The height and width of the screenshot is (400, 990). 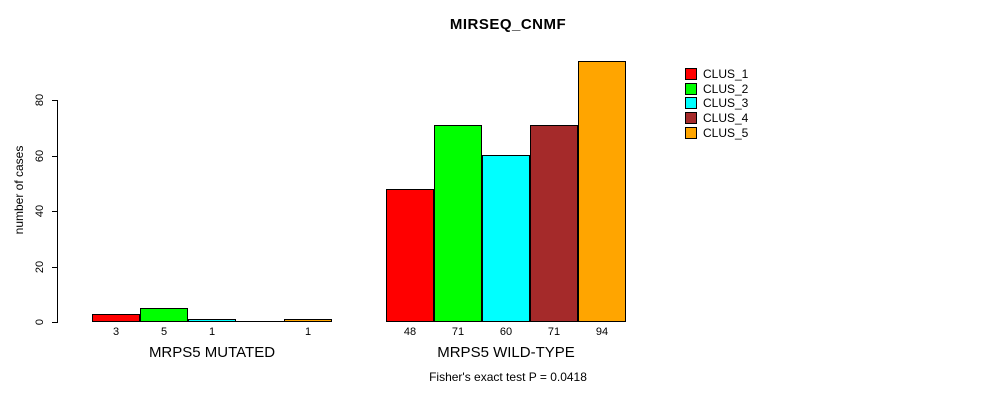 I want to click on y-axis-title: number of cases, so click(x=19, y=190).